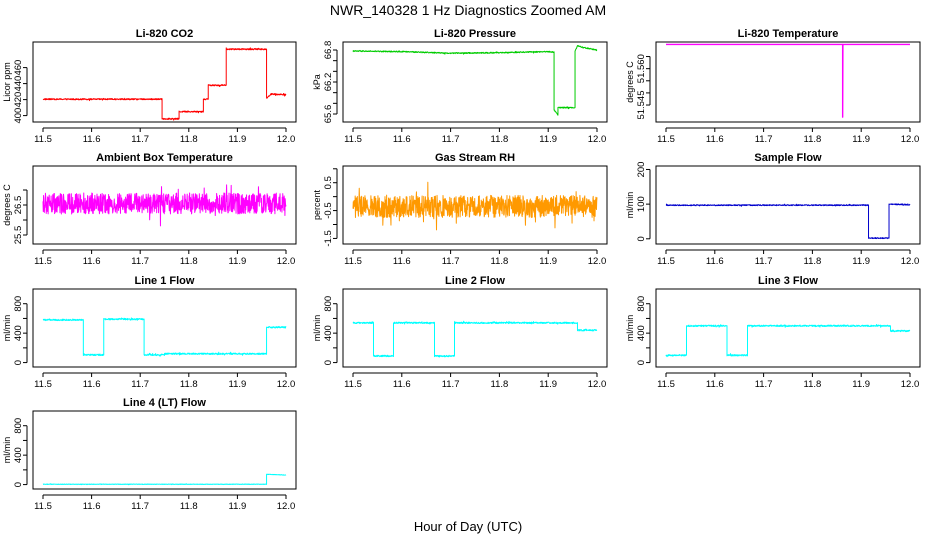 The height and width of the screenshot is (540, 936). I want to click on y-tick-label: -0.5, so click(328, 210).